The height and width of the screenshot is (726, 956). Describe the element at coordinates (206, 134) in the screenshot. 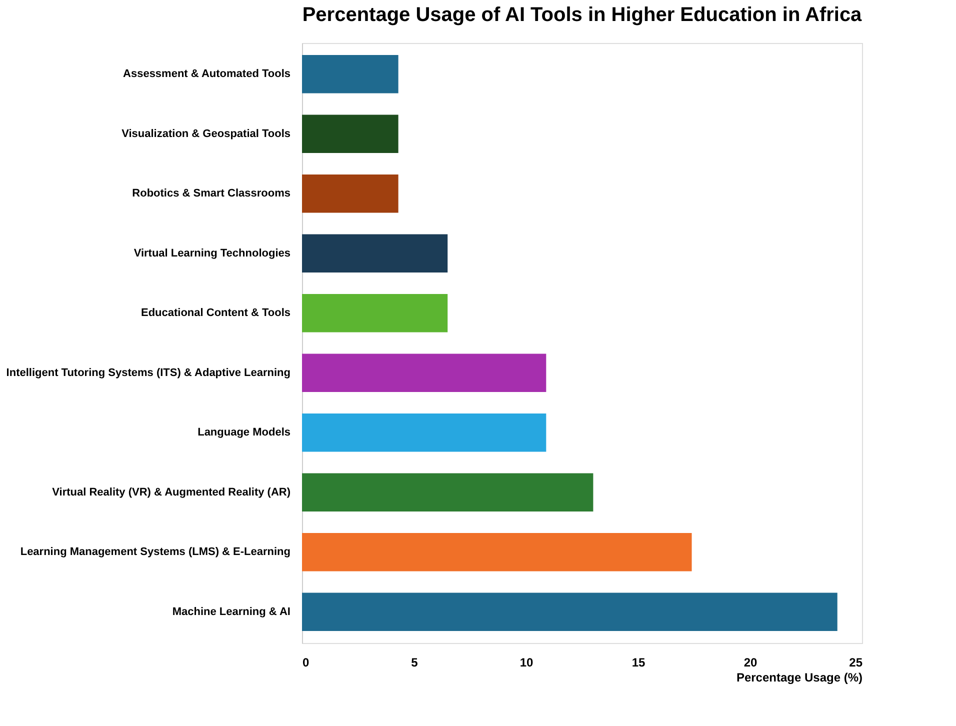

I see `y-tick-label: Visualization & Geospatial Tools` at that location.